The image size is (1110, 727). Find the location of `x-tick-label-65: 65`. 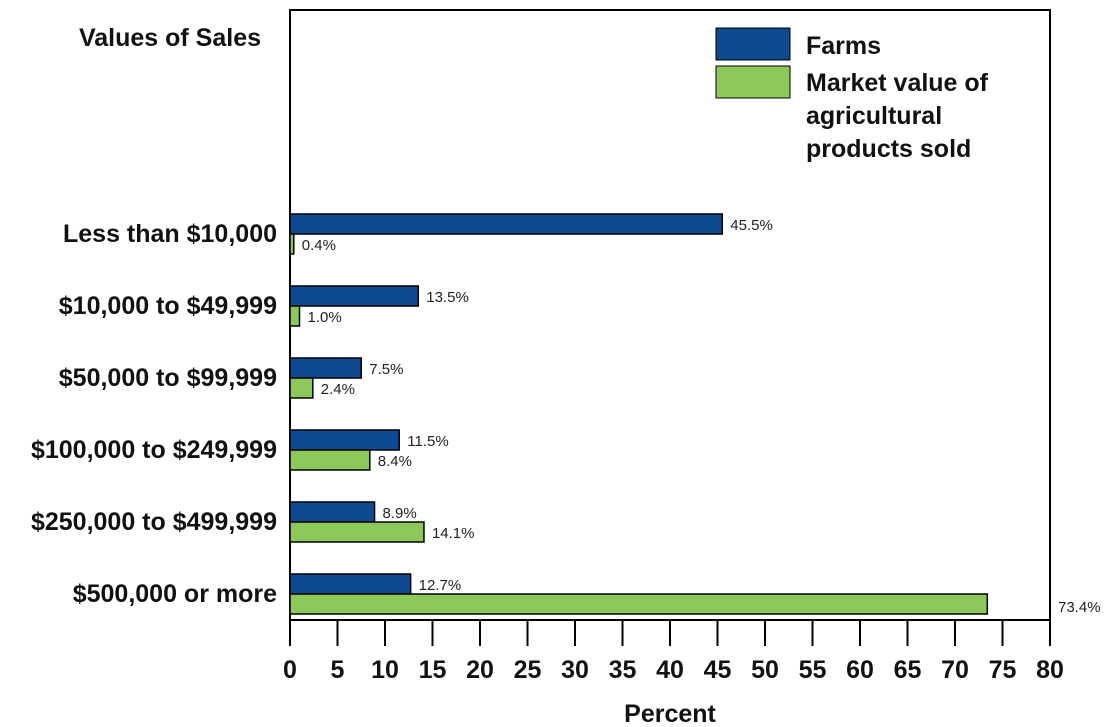

x-tick-label-65: 65 is located at coordinates (908, 670).